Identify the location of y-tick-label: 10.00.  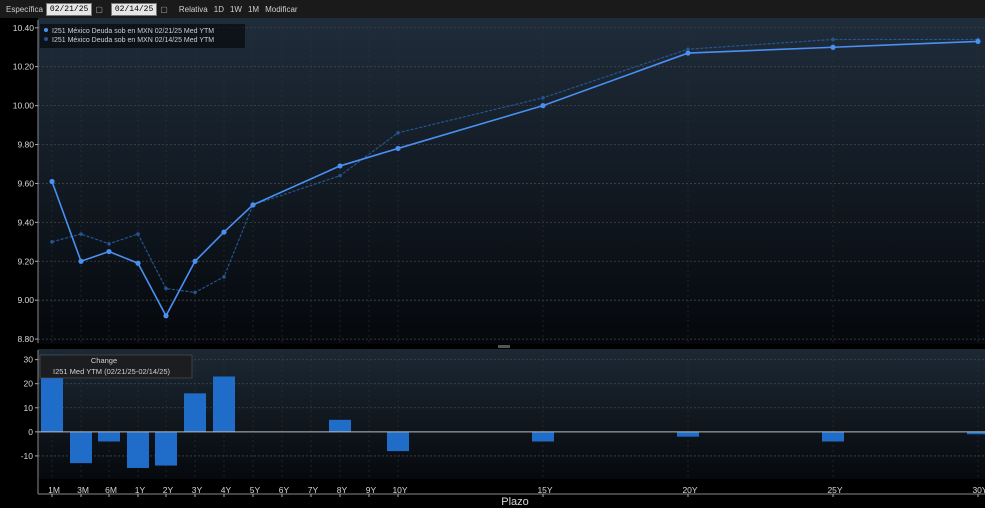
(24, 106).